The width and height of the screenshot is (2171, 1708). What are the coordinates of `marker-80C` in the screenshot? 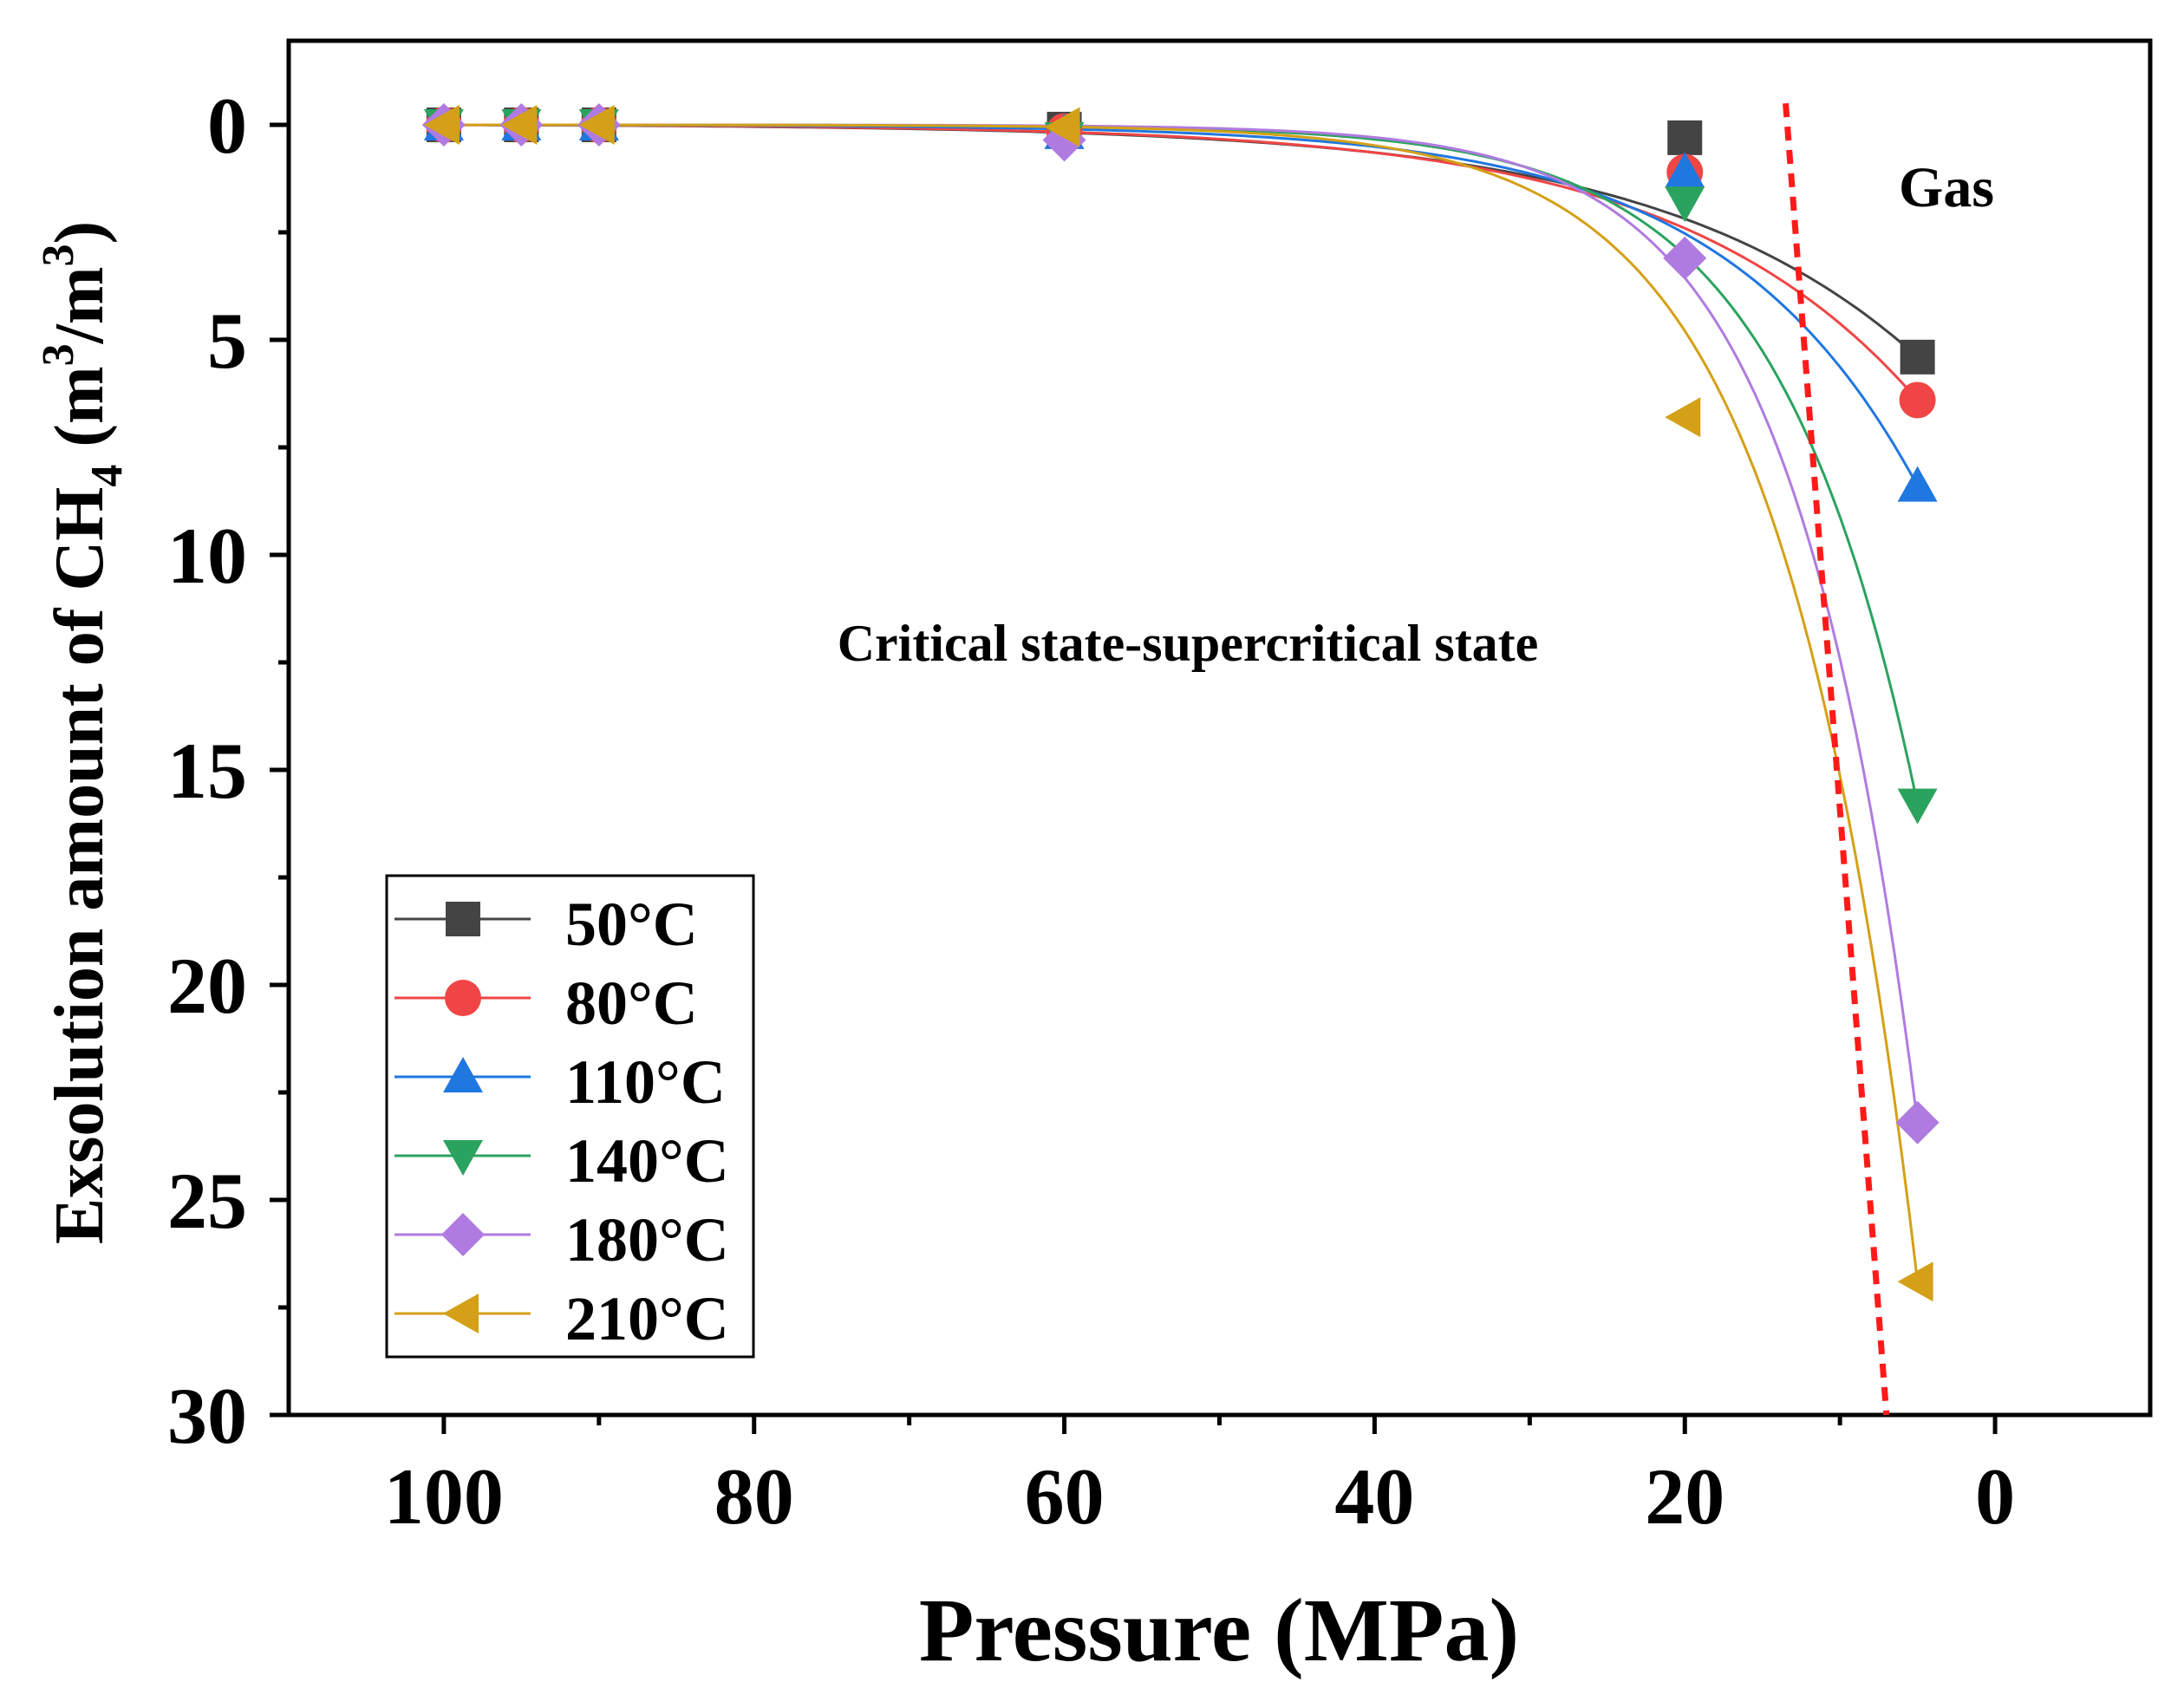 It's located at (1917, 400).